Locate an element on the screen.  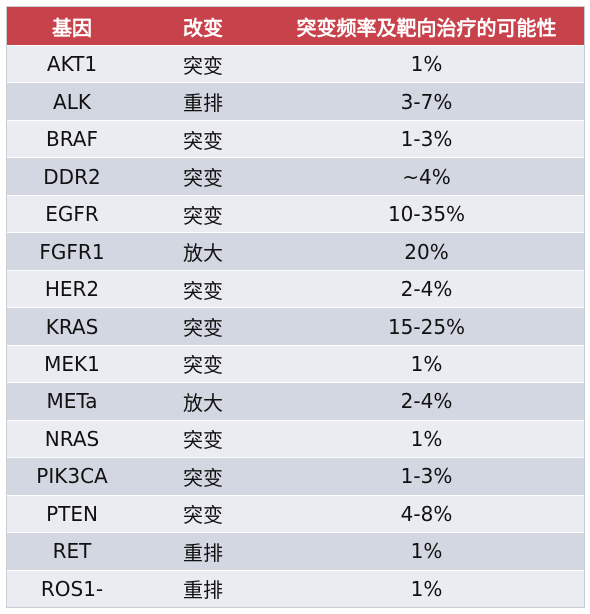
gene-cell: PIK3CA is located at coordinates (72, 476).